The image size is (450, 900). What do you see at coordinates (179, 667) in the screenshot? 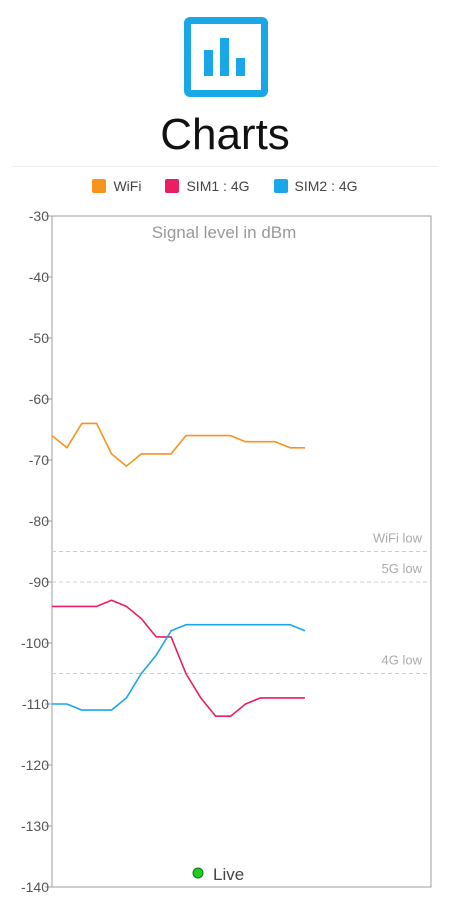
I see `series-line-sim2-4g` at bounding box center [179, 667].